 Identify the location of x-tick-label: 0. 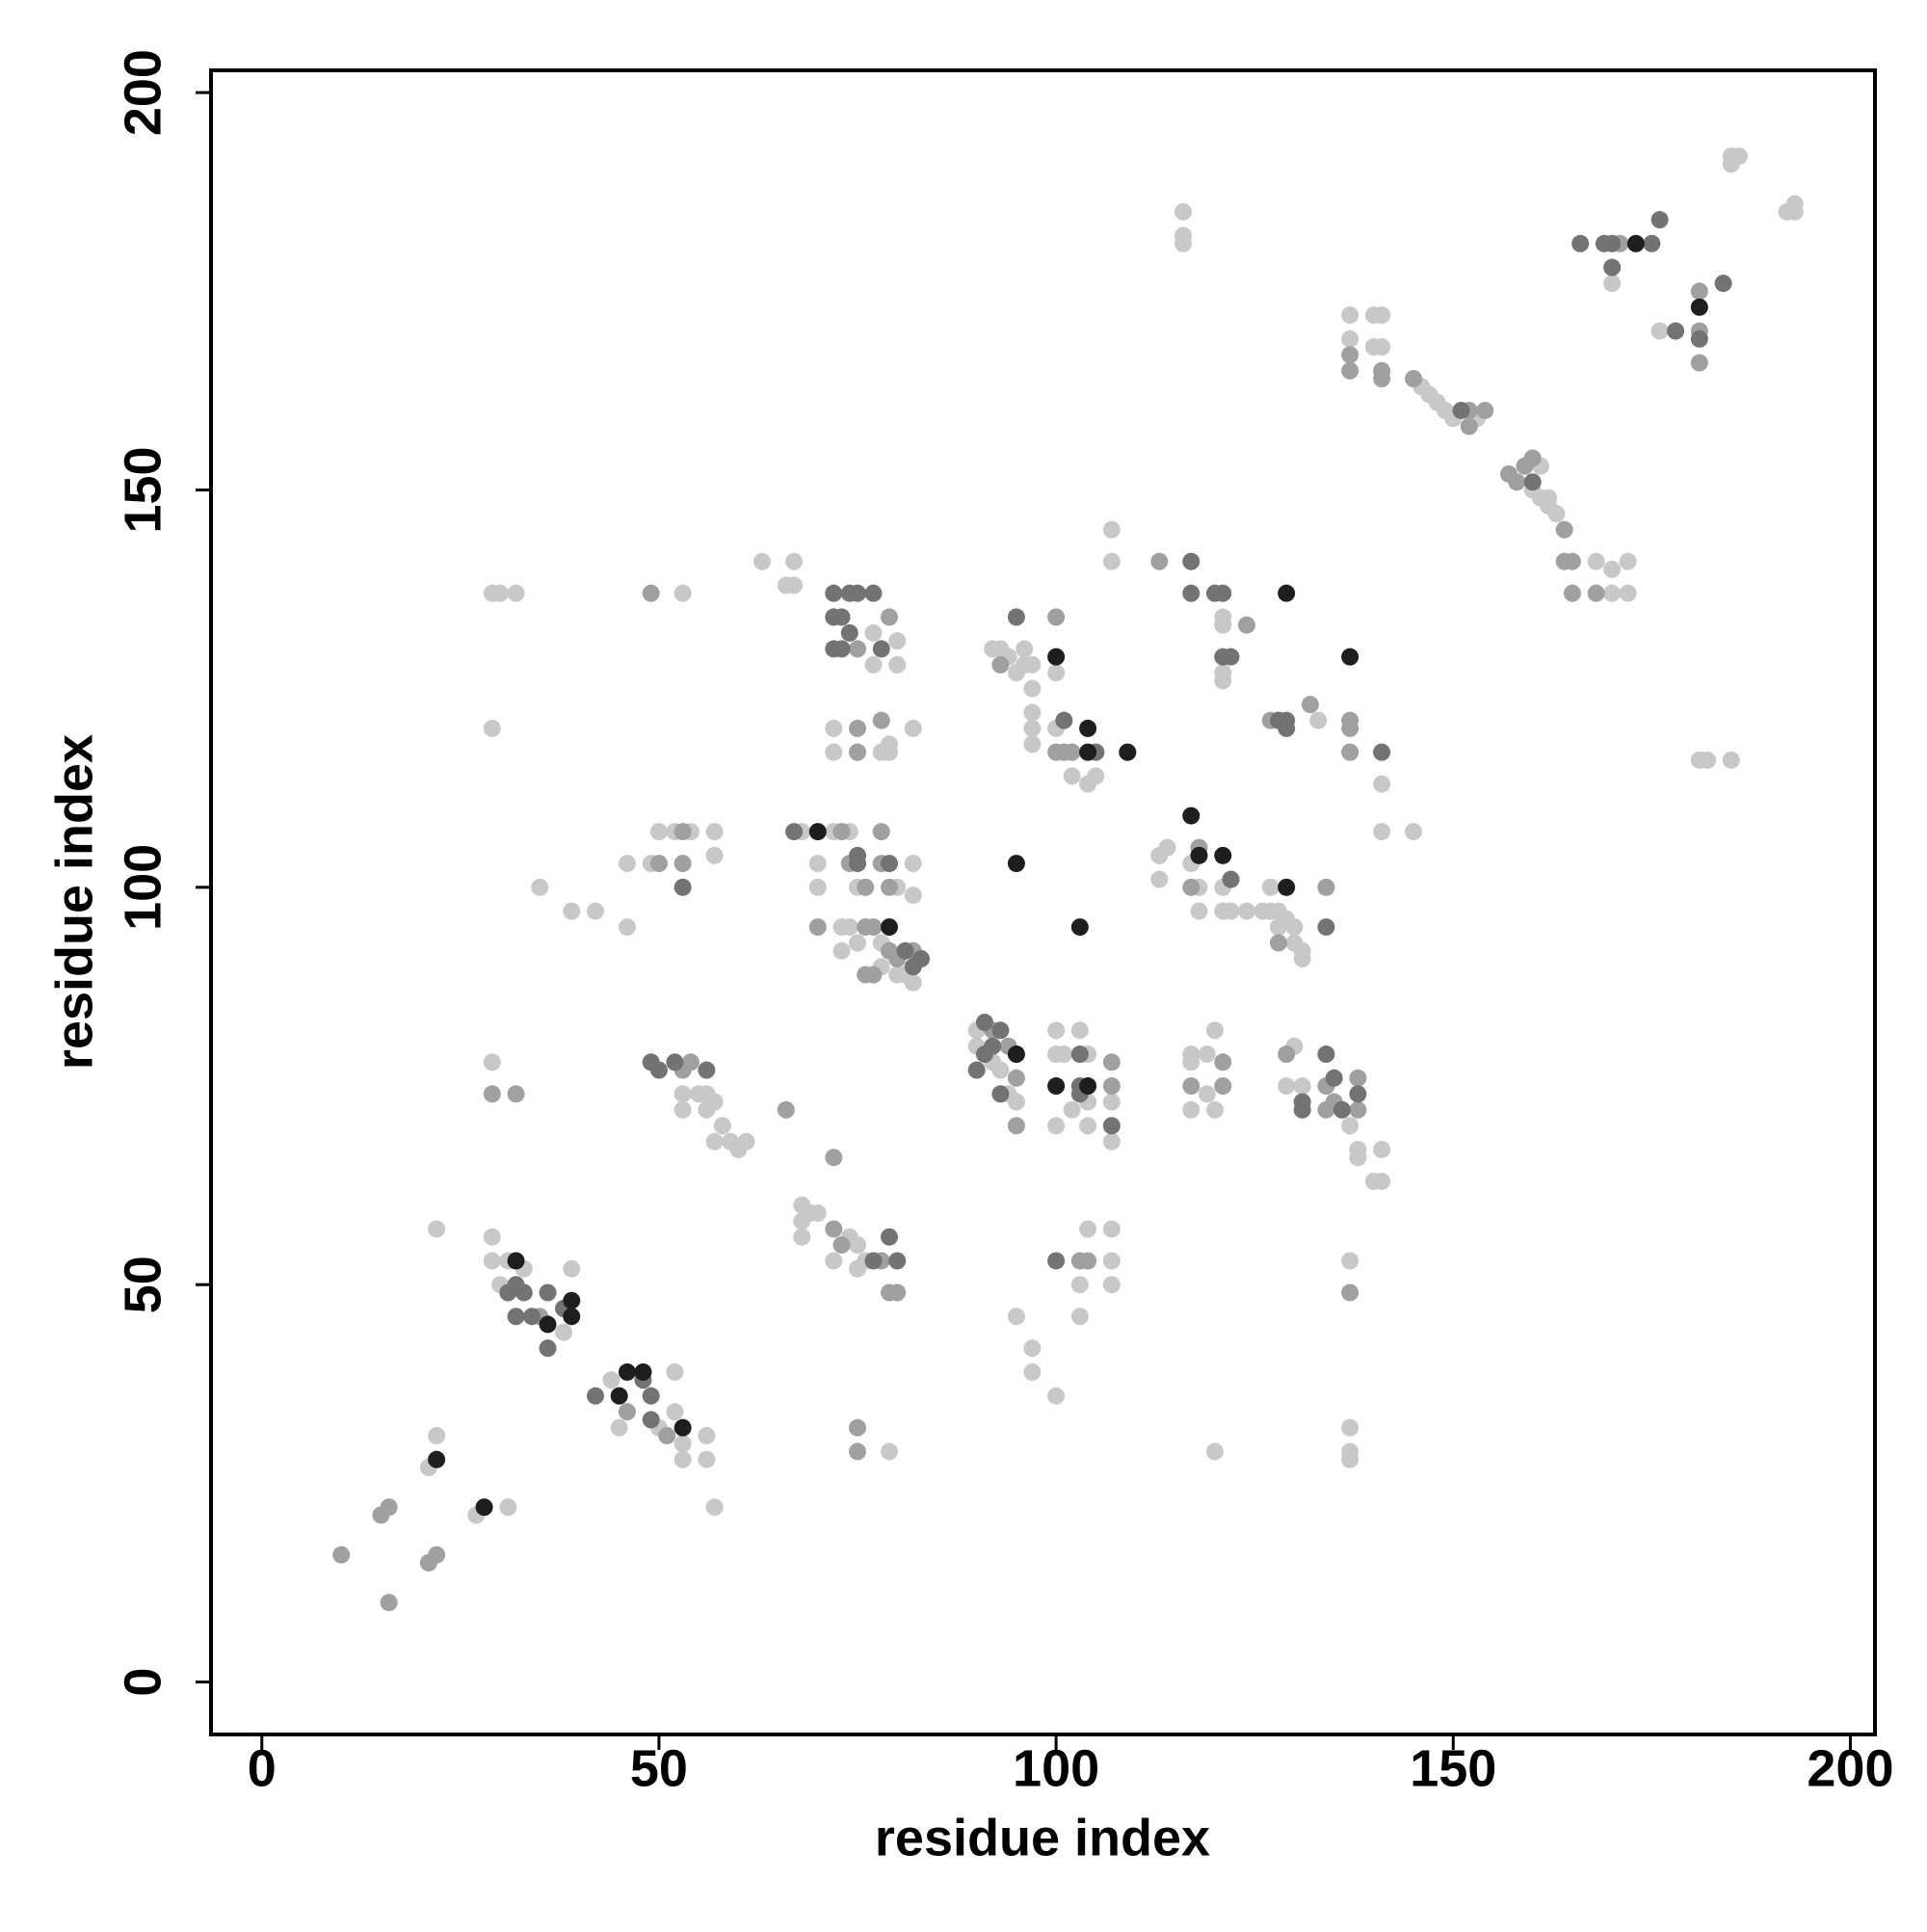
(262, 1768).